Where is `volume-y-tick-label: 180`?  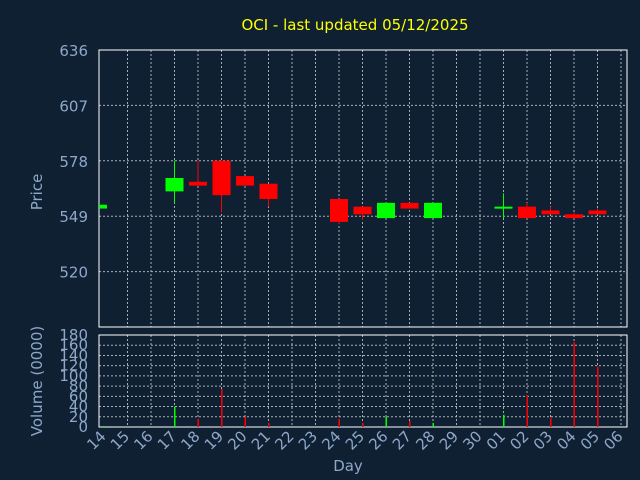
volume-y-tick-label: 180 is located at coordinates (73, 335).